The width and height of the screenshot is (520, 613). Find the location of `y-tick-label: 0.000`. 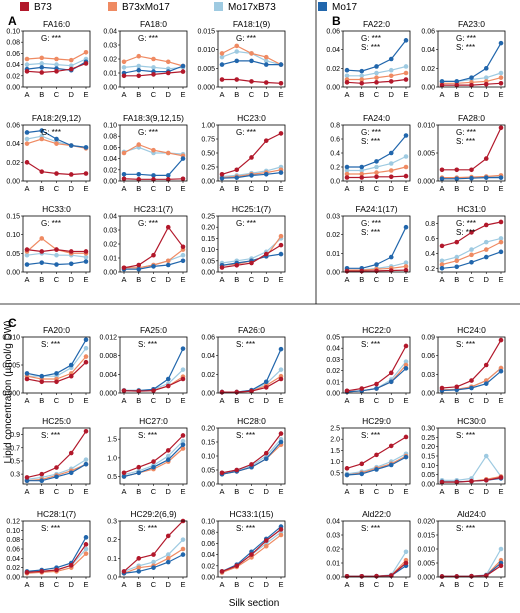

y-tick-label: 0.000 is located at coordinates (206, 88).